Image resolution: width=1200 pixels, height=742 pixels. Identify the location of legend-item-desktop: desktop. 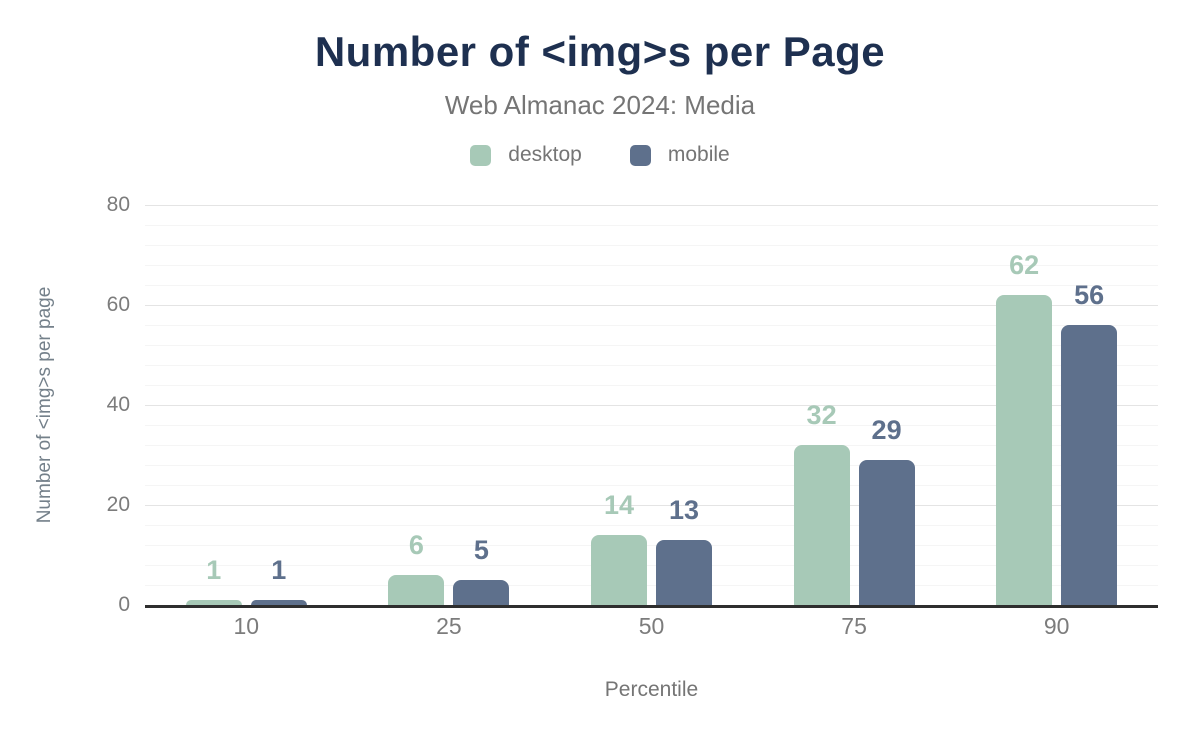
(526, 155).